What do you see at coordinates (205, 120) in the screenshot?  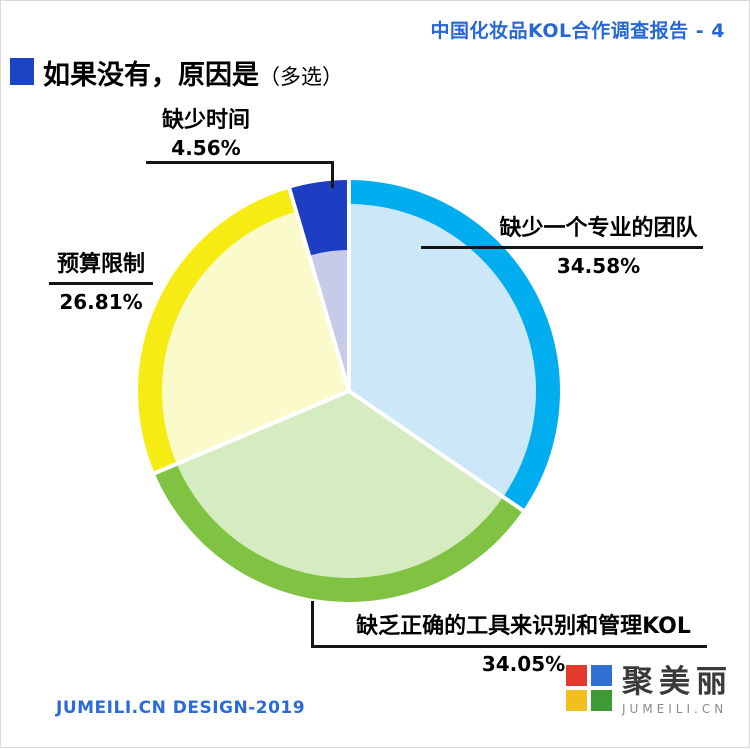 I see `callout-lack-of-time-label: 缺少时间` at bounding box center [205, 120].